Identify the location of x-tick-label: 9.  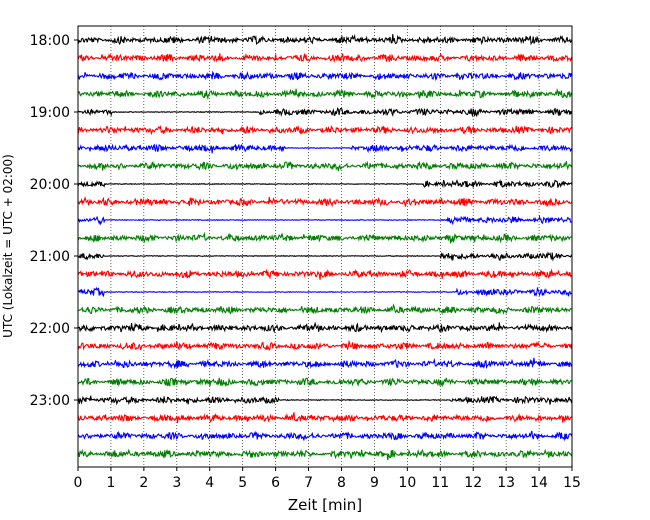
(374, 483).